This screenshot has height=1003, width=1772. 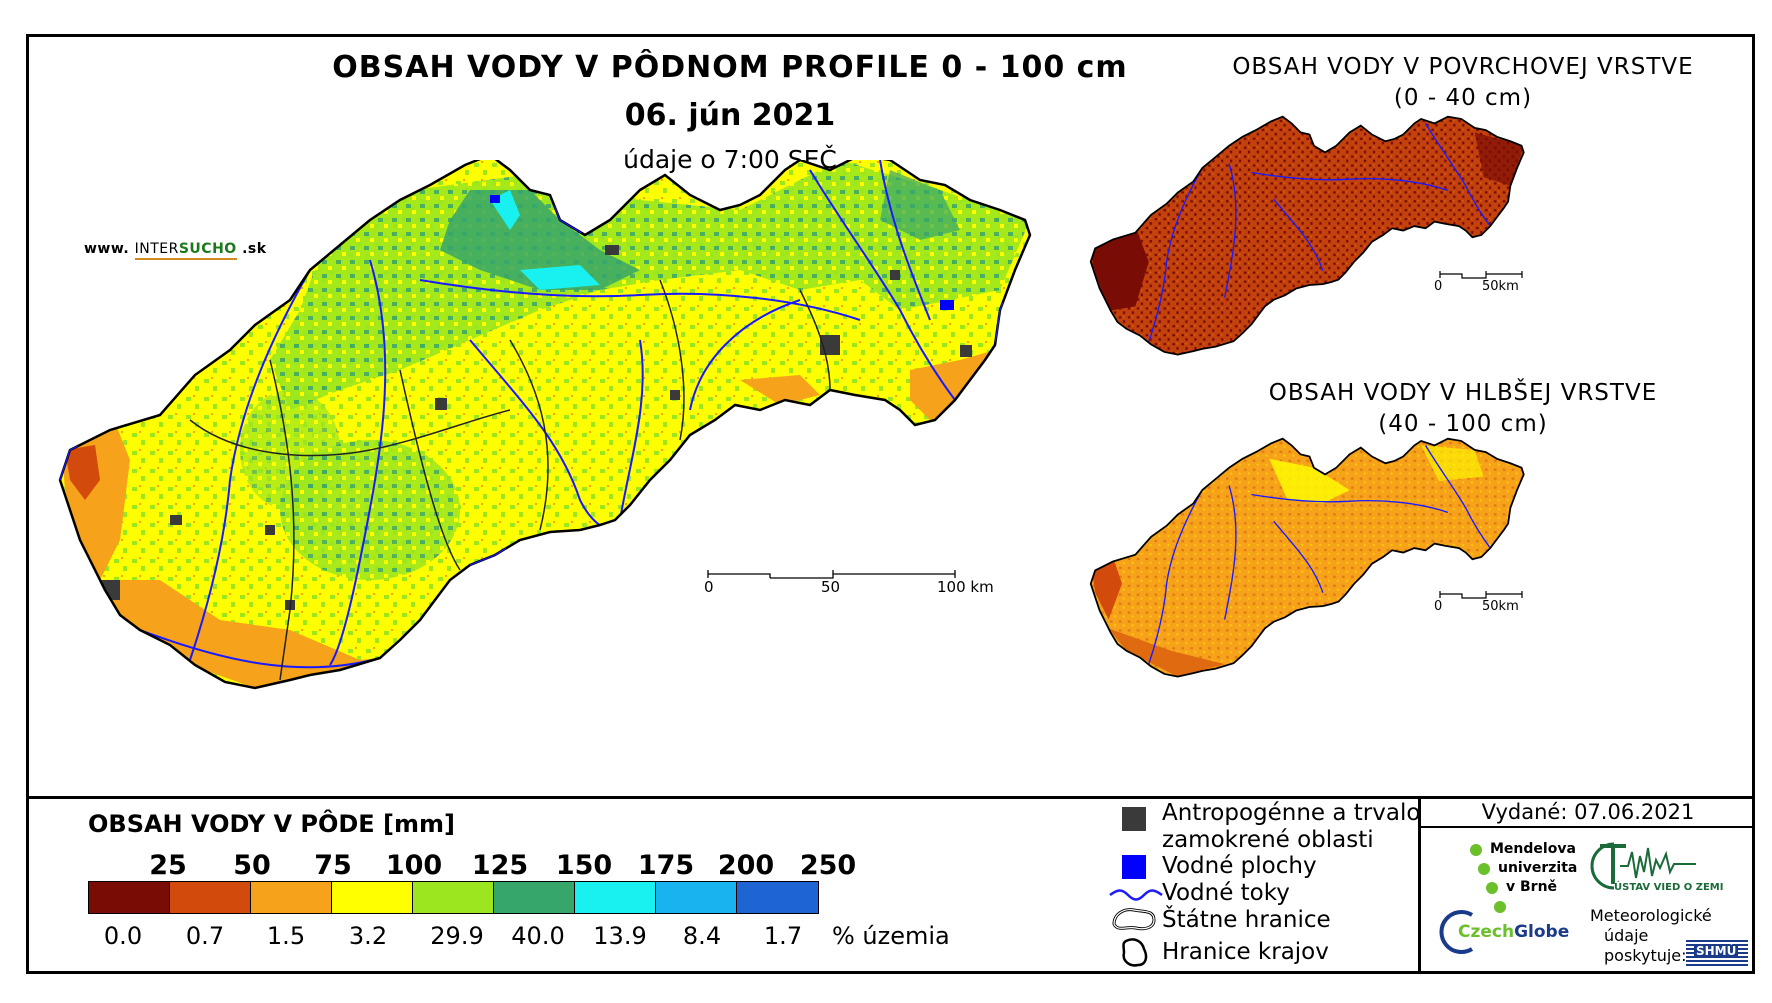 I want to click on meteo-text-line3: poskytuje:, so click(x=1645, y=955).